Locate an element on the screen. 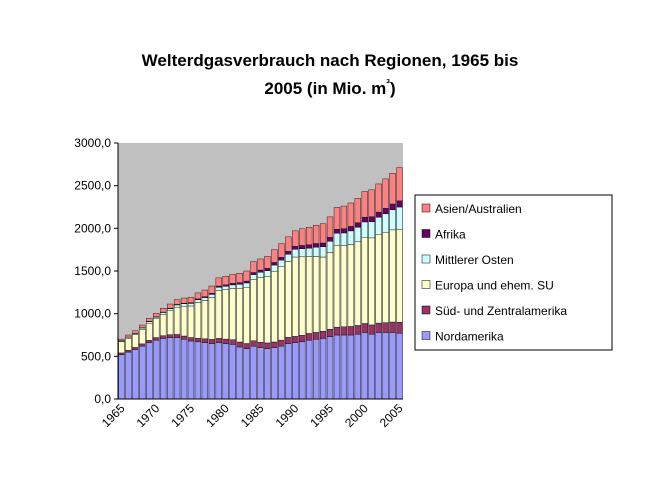 This screenshot has height=500, width=665. legend-label: Europa und ehem. SU is located at coordinates (494, 286).